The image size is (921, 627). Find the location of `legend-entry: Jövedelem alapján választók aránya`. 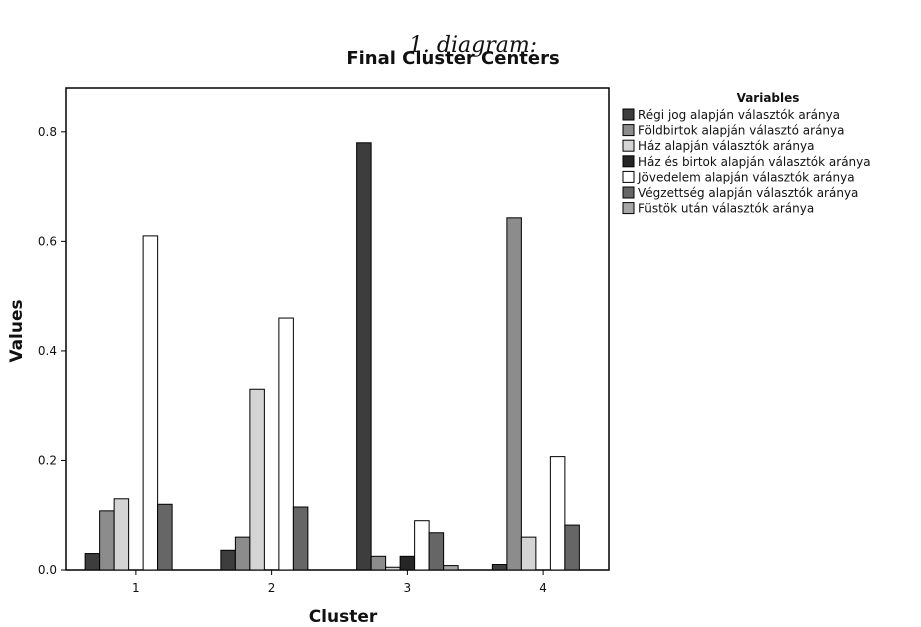

legend-entry: Jövedelem alapján választók aránya is located at coordinates (746, 177).